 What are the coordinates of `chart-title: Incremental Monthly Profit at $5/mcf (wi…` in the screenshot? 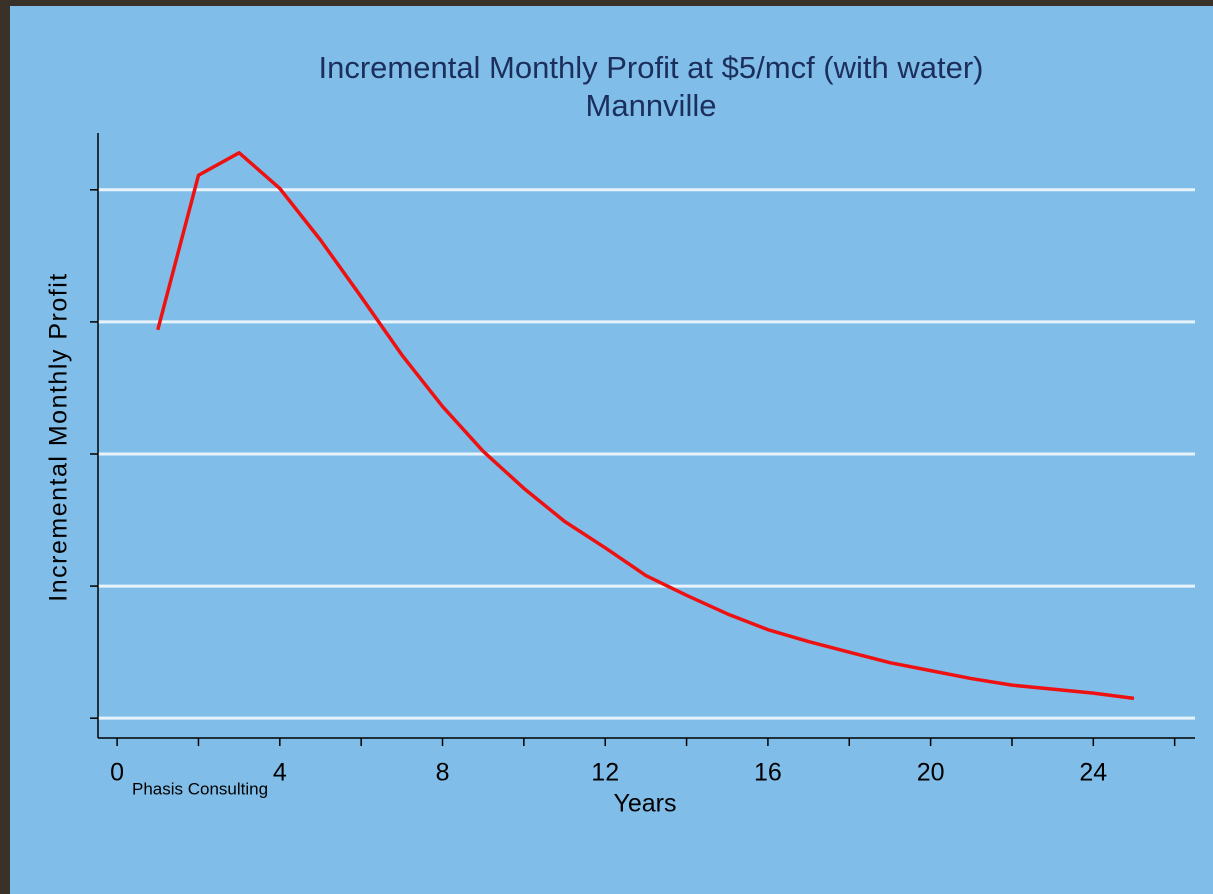 It's located at (650, 67).